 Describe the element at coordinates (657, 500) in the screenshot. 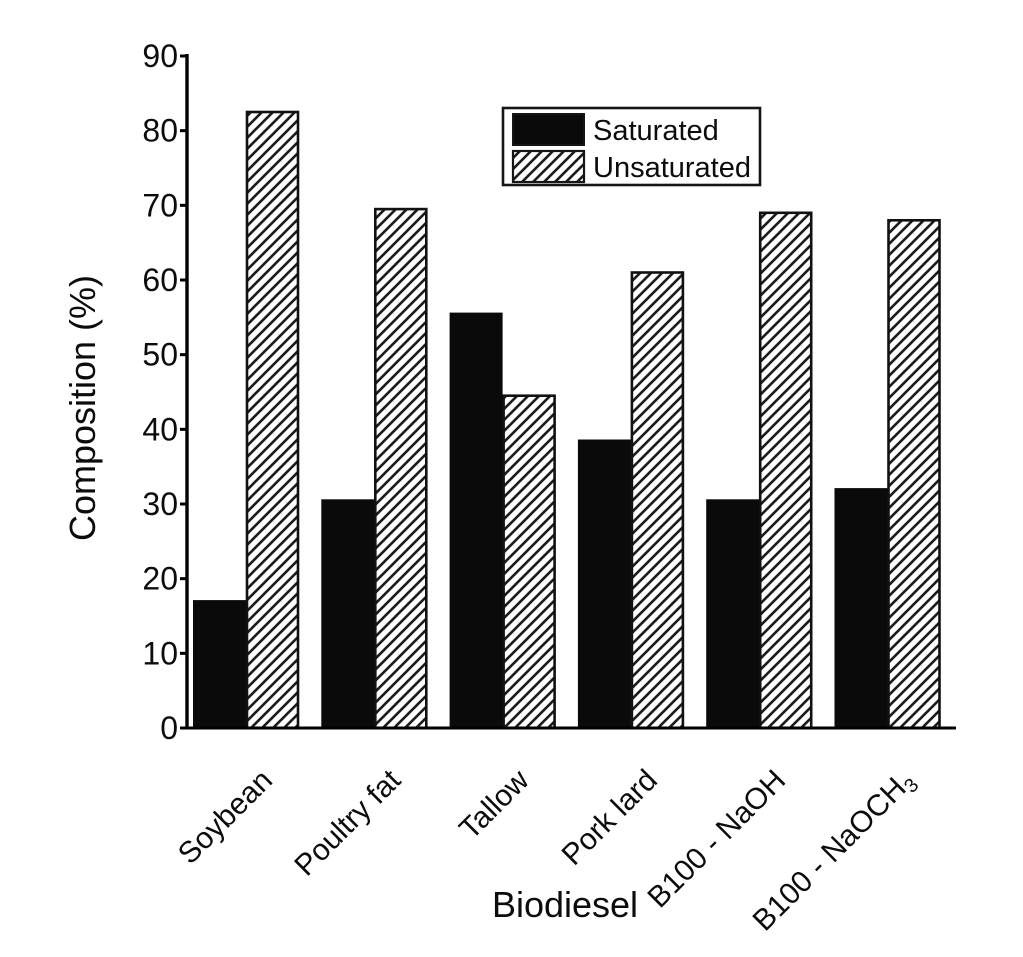

I see `bar-pork-lard-unsaturated` at that location.